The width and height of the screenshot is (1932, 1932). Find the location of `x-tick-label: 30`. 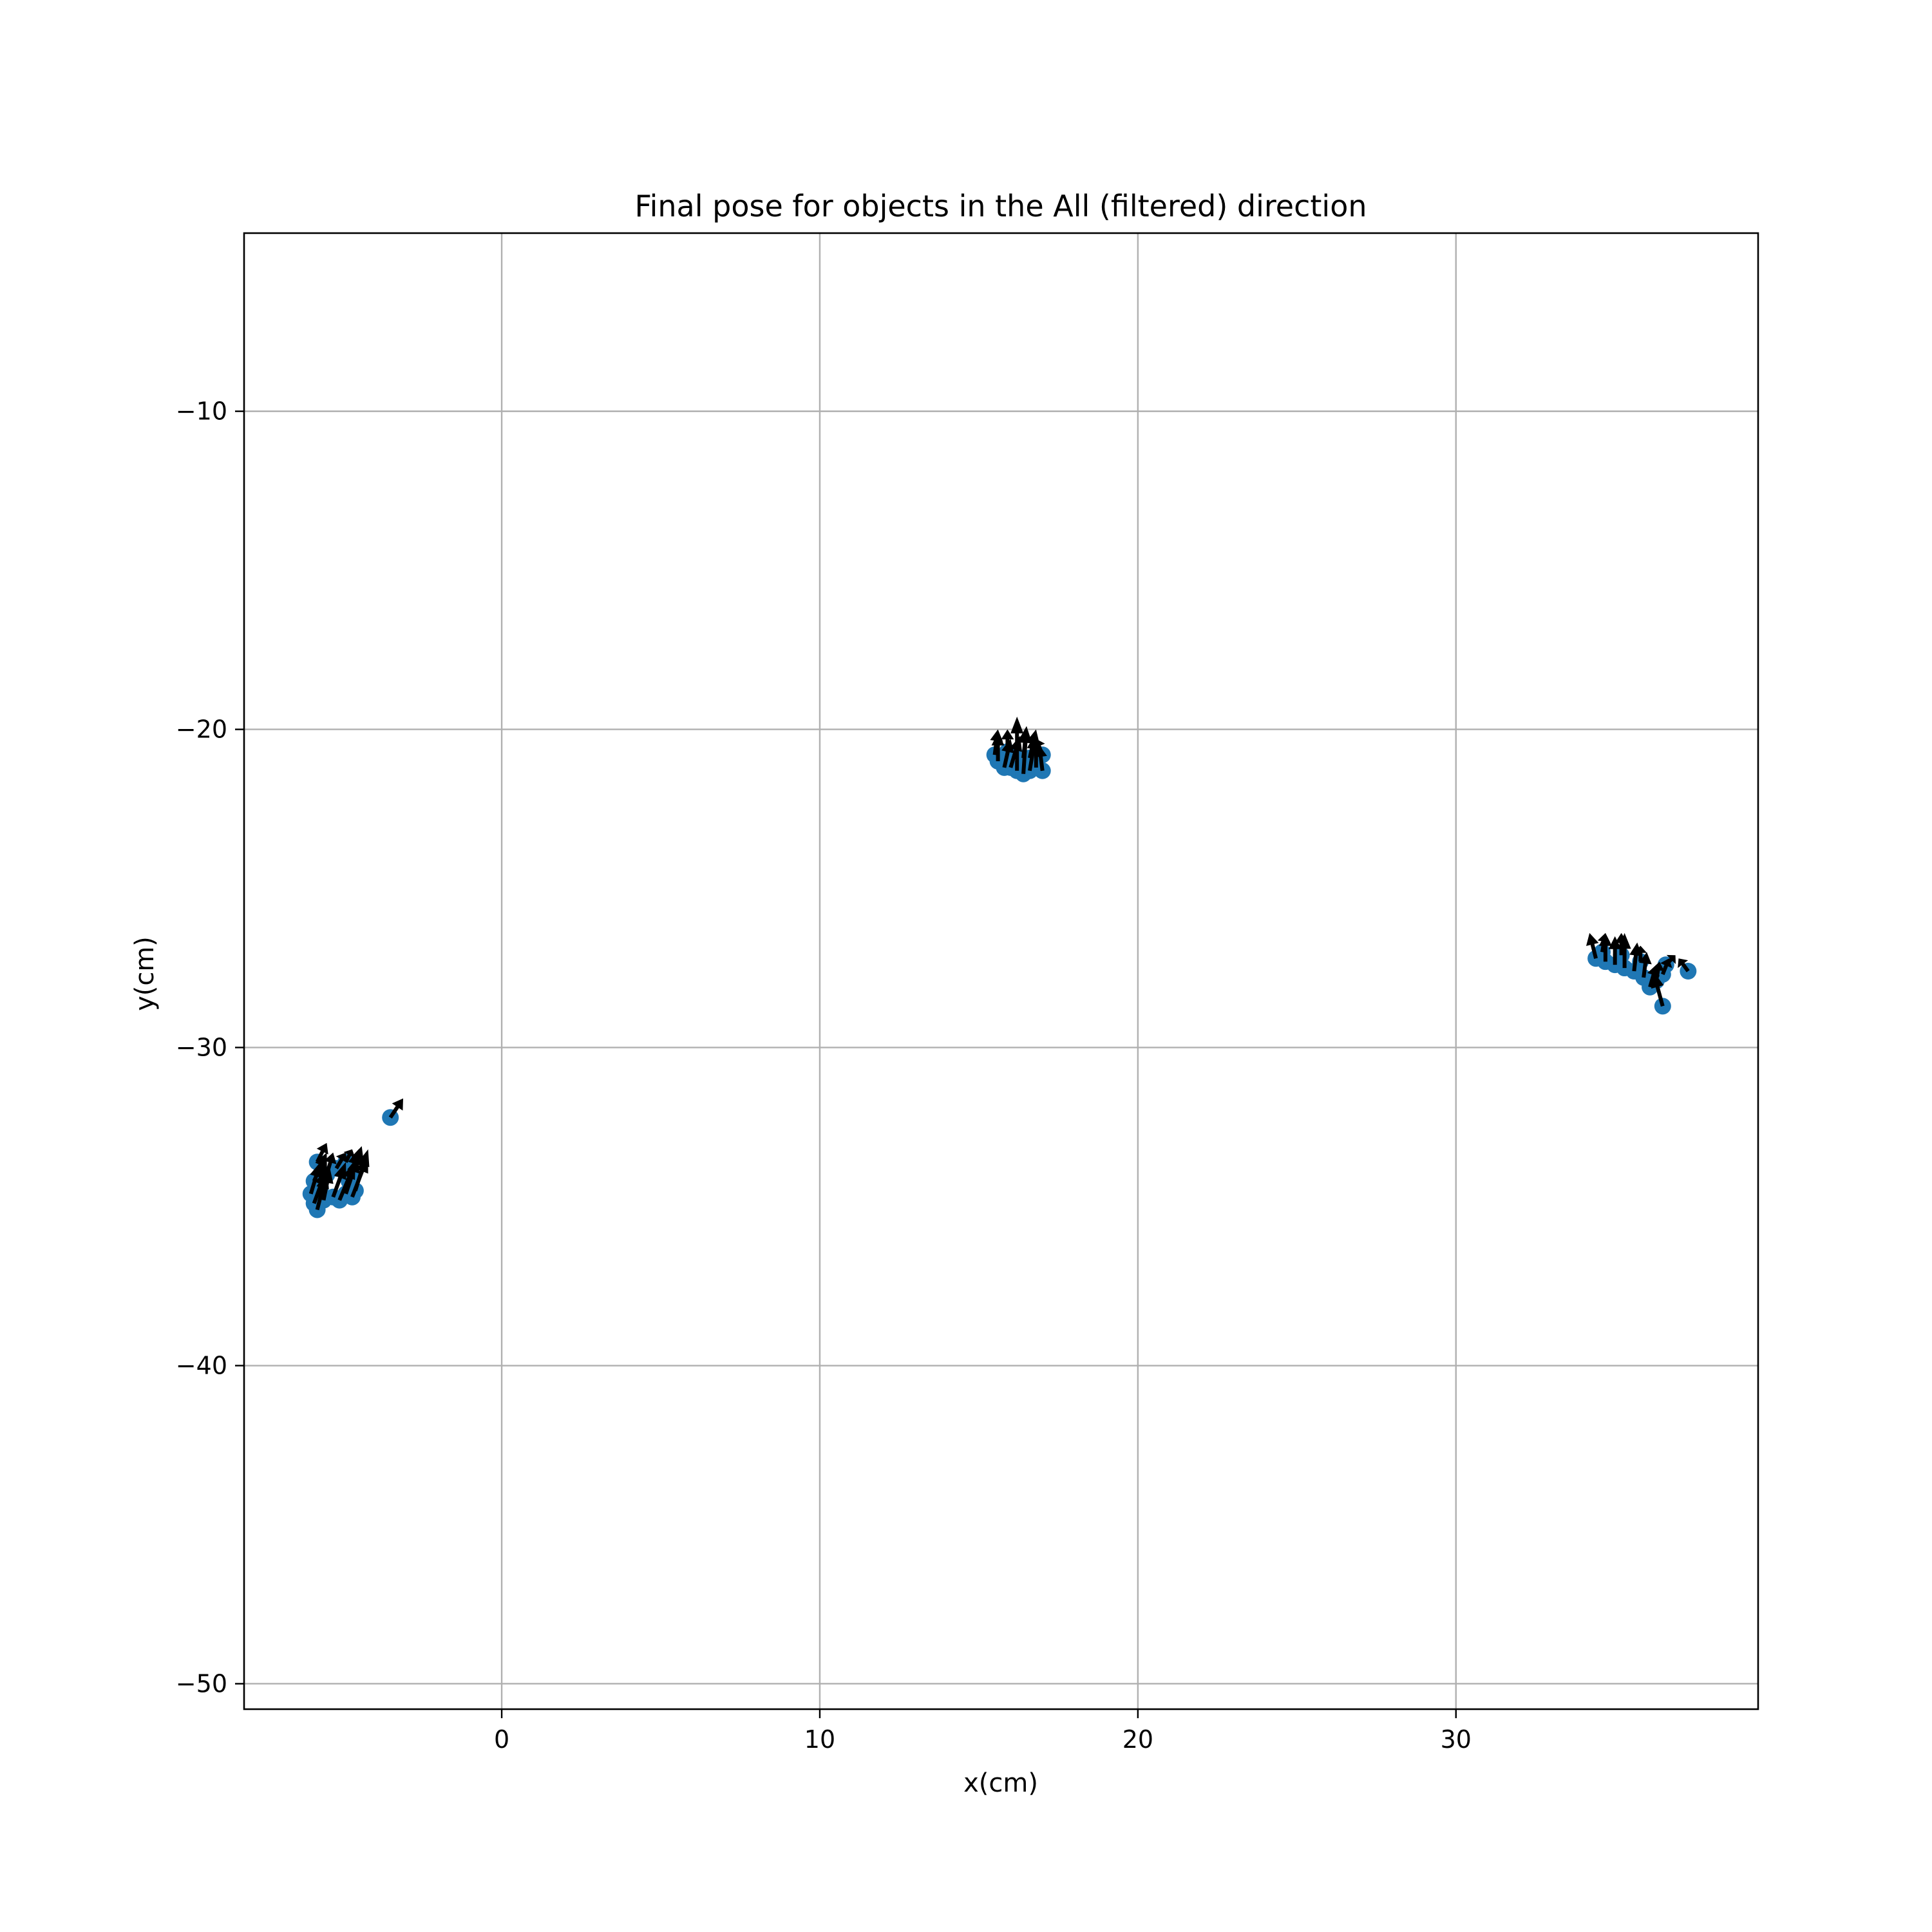

x-tick-label: 30 is located at coordinates (1457, 1739).